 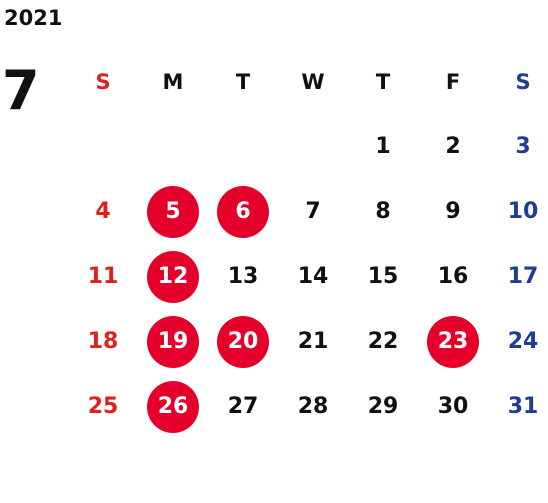 I want to click on day-cell: 9, so click(x=453, y=211).